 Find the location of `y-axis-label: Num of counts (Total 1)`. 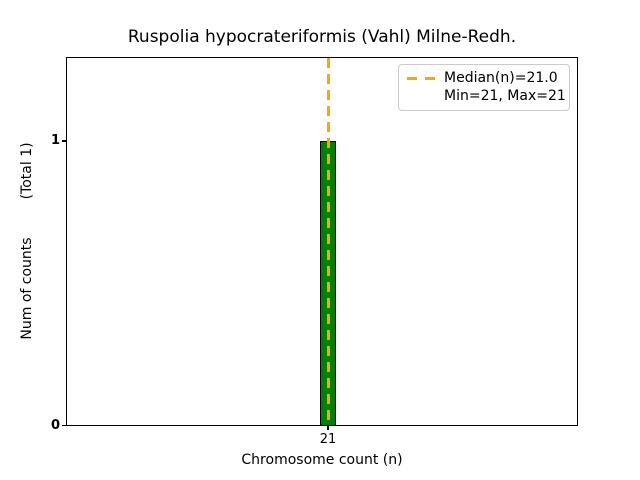

y-axis-label: Num of counts (Total 1) is located at coordinates (27, 240).